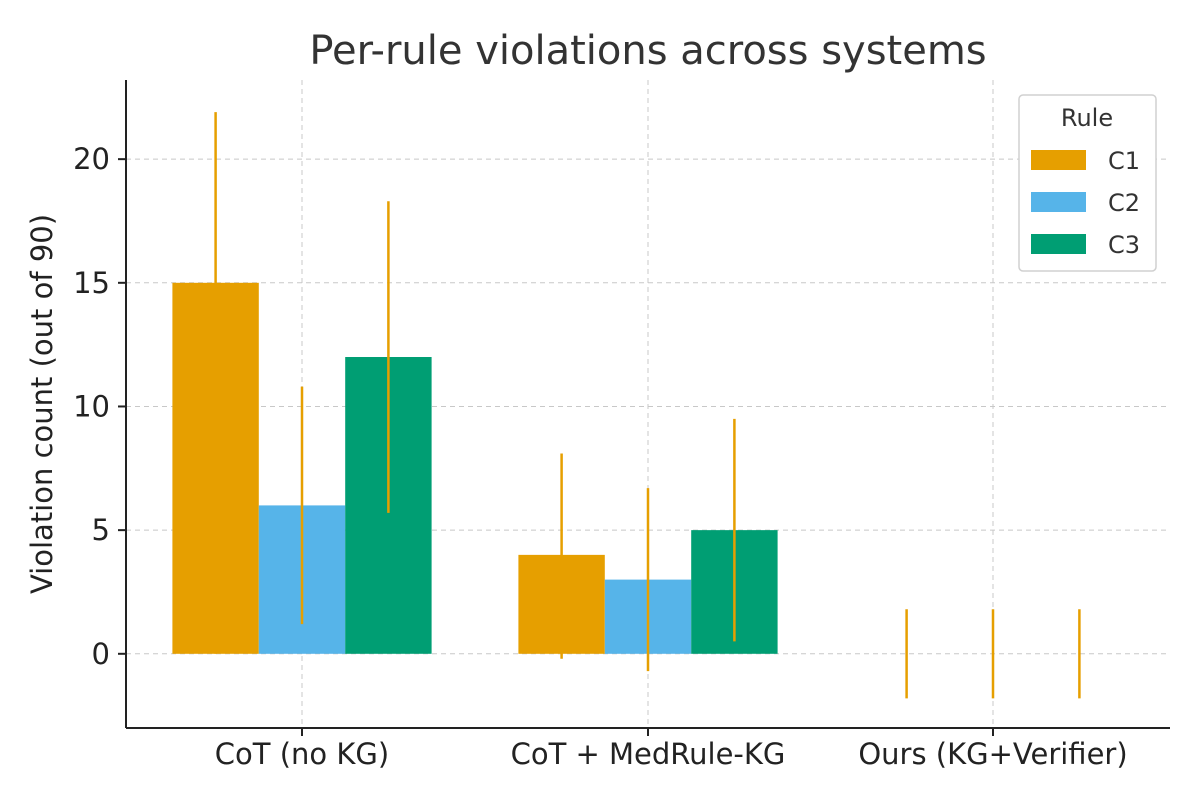  What do you see at coordinates (91, 283) in the screenshot?
I see `y-tick-label: 15` at bounding box center [91, 283].